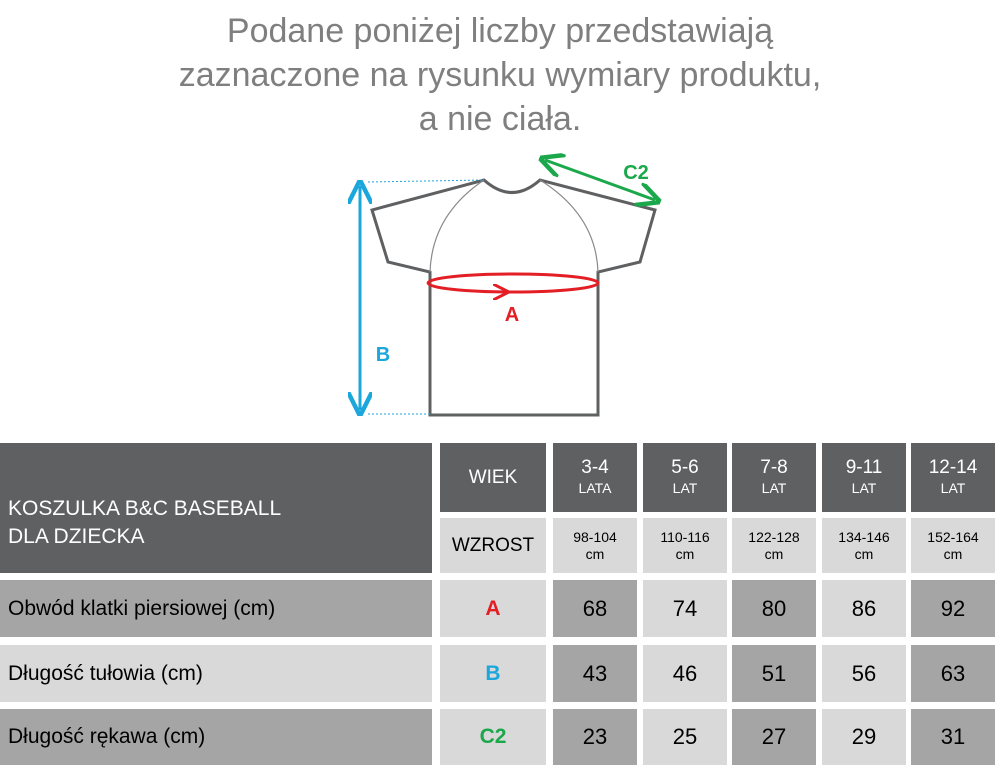  What do you see at coordinates (685, 536) in the screenshot?
I see `height-range: 110-116` at bounding box center [685, 536].